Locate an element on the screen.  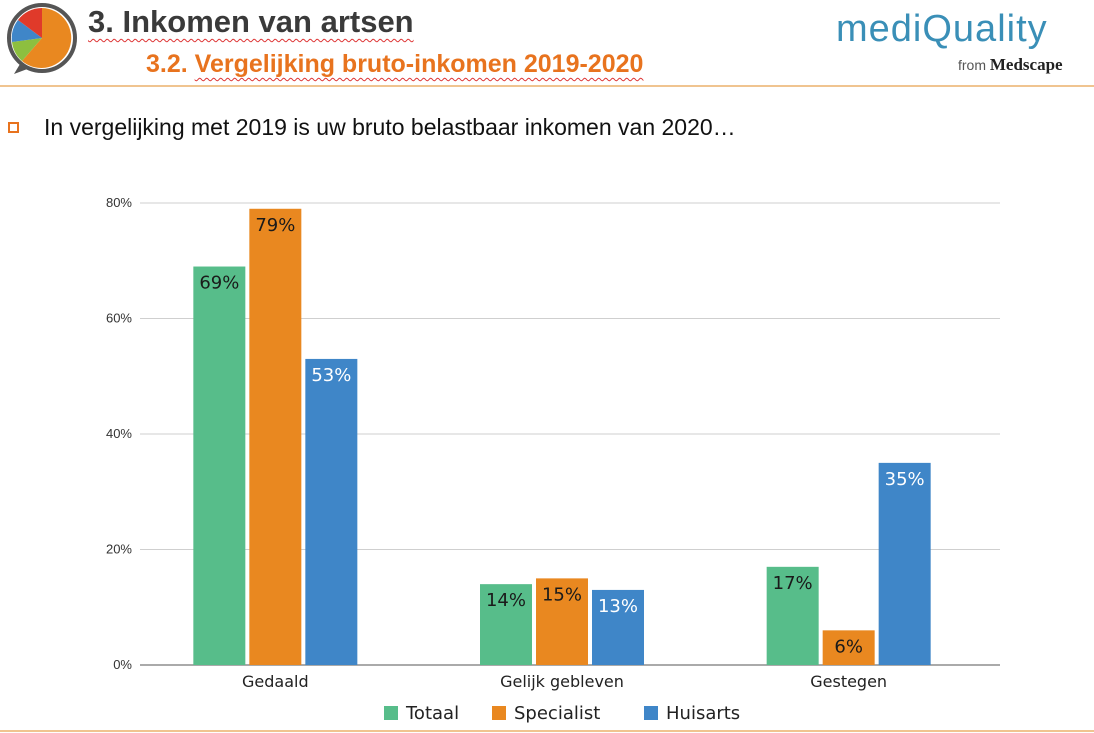
y-tick-label: 0% is located at coordinates (122, 664).